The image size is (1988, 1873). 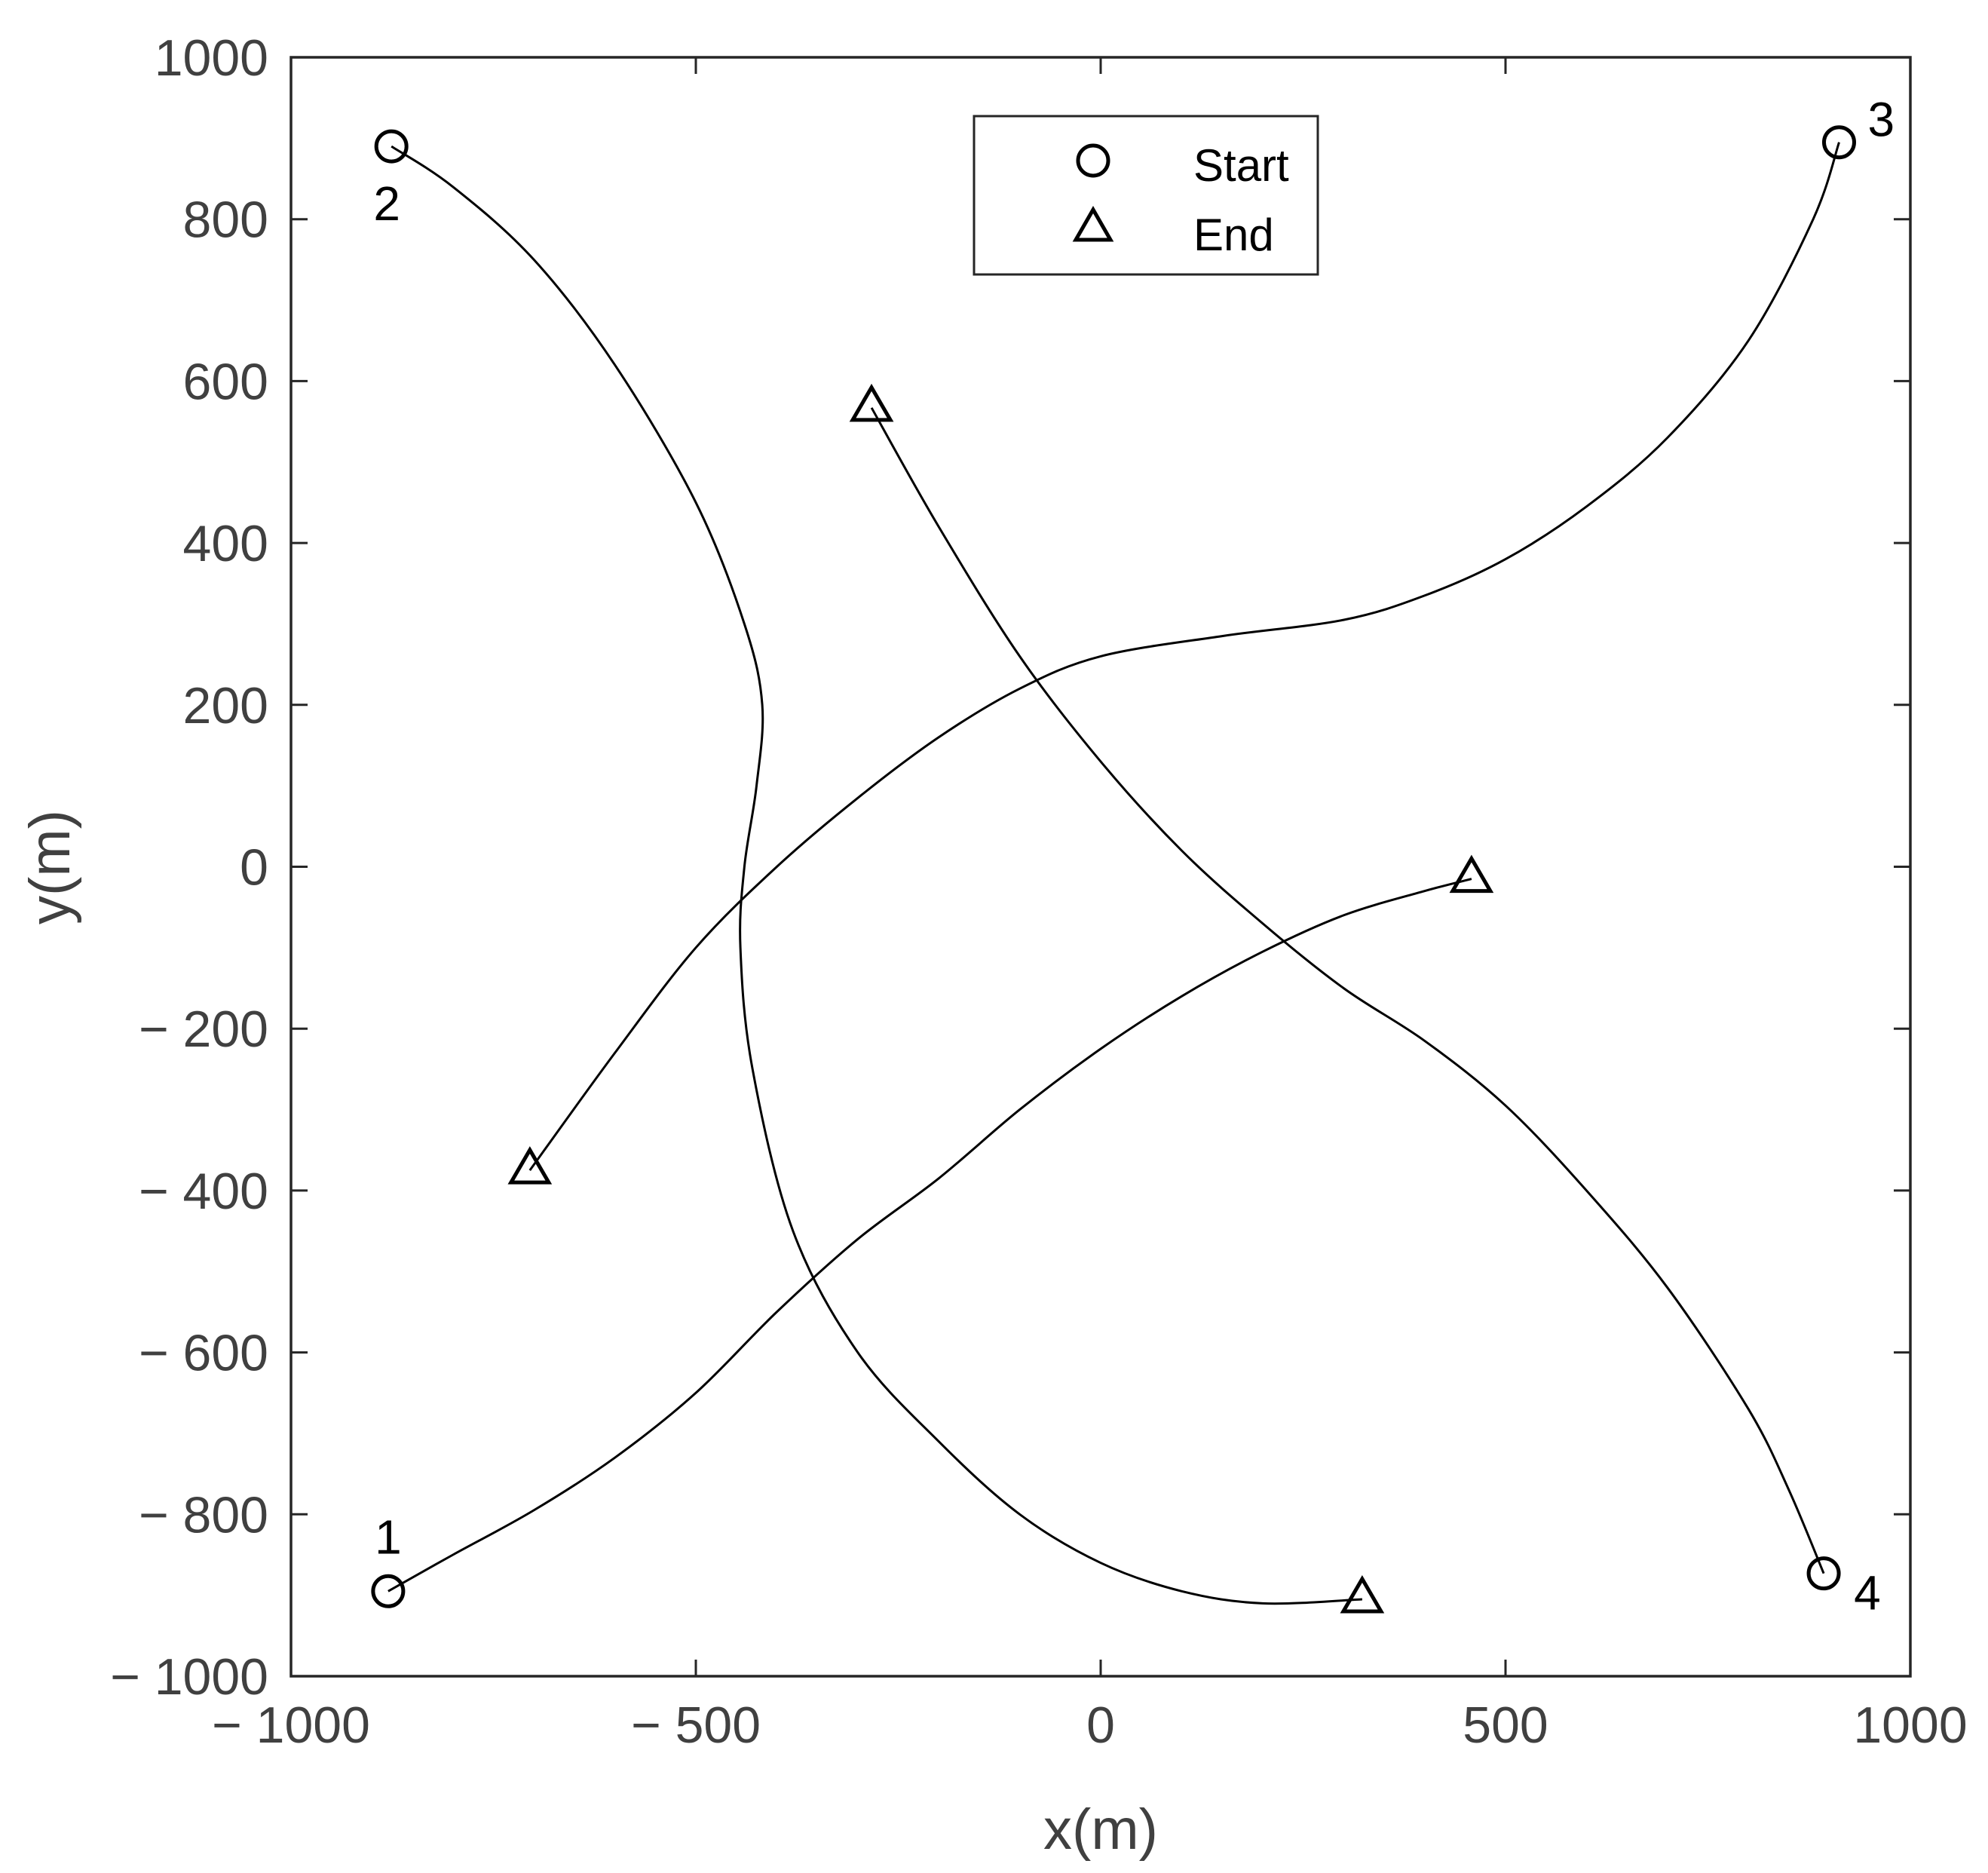 What do you see at coordinates (1910, 1725) in the screenshot?
I see `x-tick-label: 1000` at bounding box center [1910, 1725].